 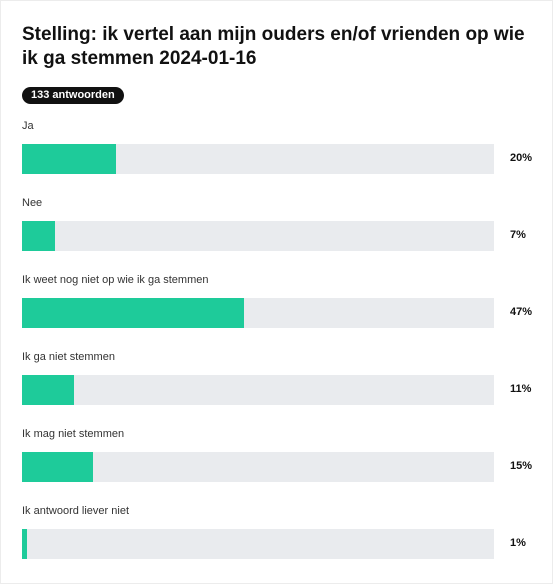 What do you see at coordinates (521, 158) in the screenshot?
I see `percentage-label: 20%` at bounding box center [521, 158].